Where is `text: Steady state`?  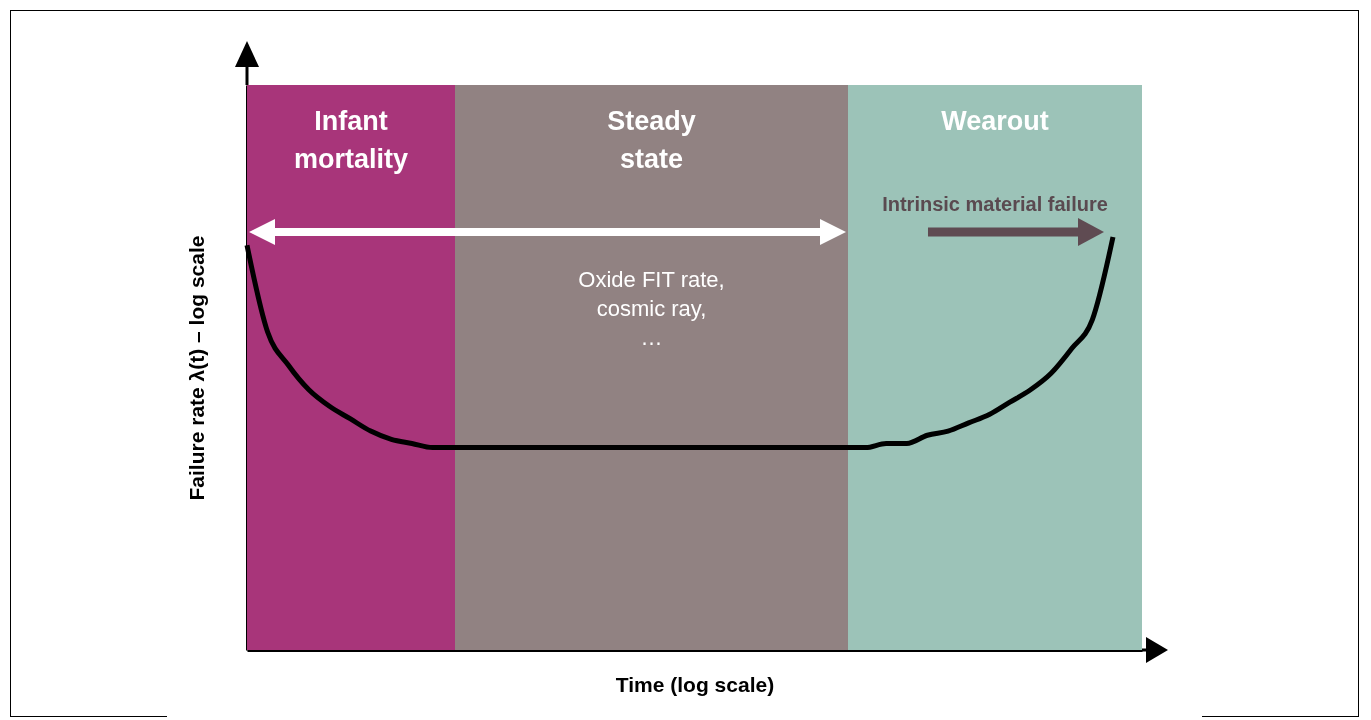 text: Steady state is located at coordinates (651, 140).